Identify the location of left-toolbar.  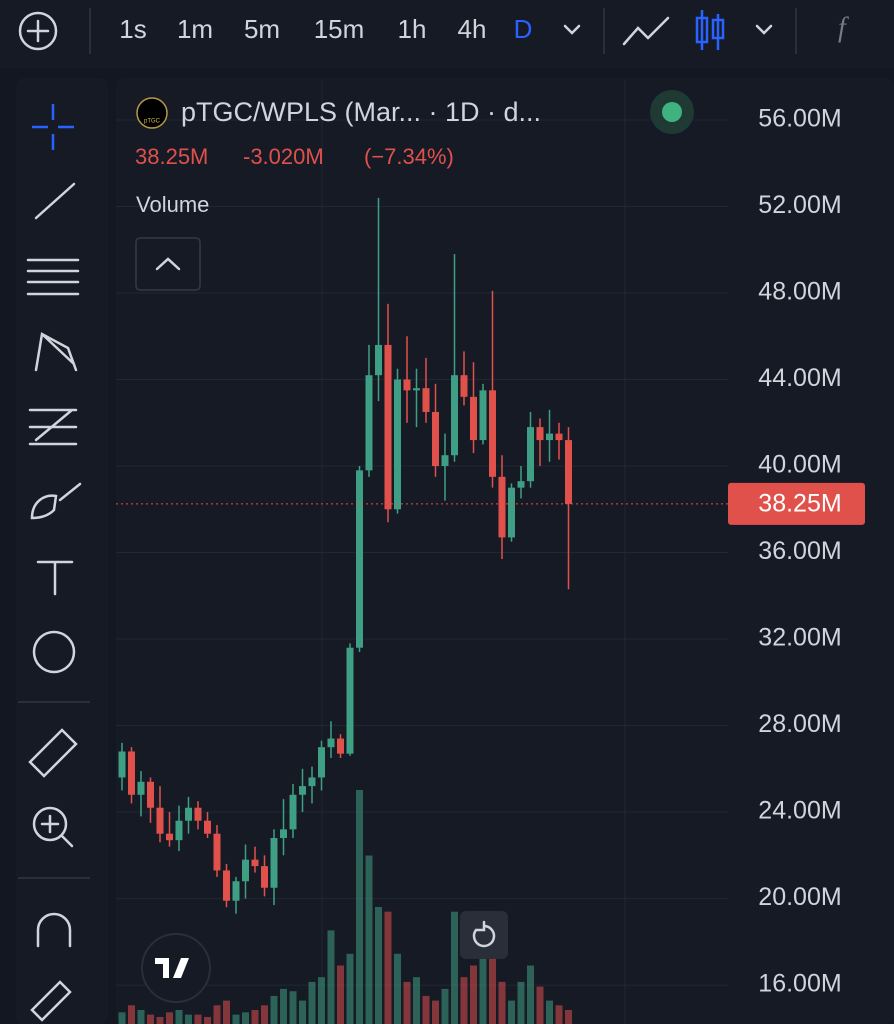
(62, 551).